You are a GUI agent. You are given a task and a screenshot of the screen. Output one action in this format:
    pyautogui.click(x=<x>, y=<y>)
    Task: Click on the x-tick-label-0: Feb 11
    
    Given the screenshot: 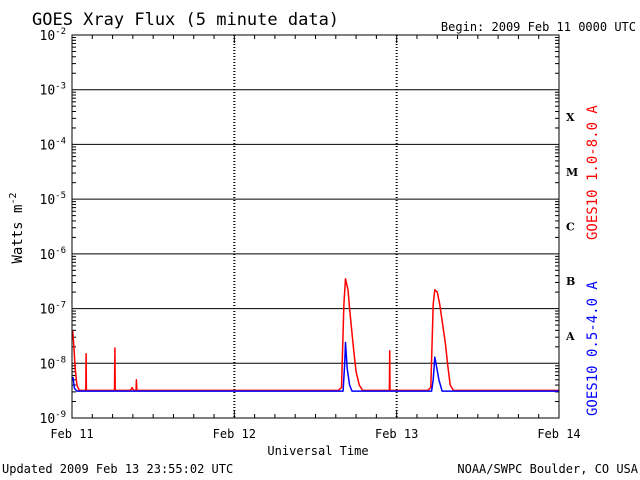 What is the action you would take?
    pyautogui.click(x=71, y=434)
    